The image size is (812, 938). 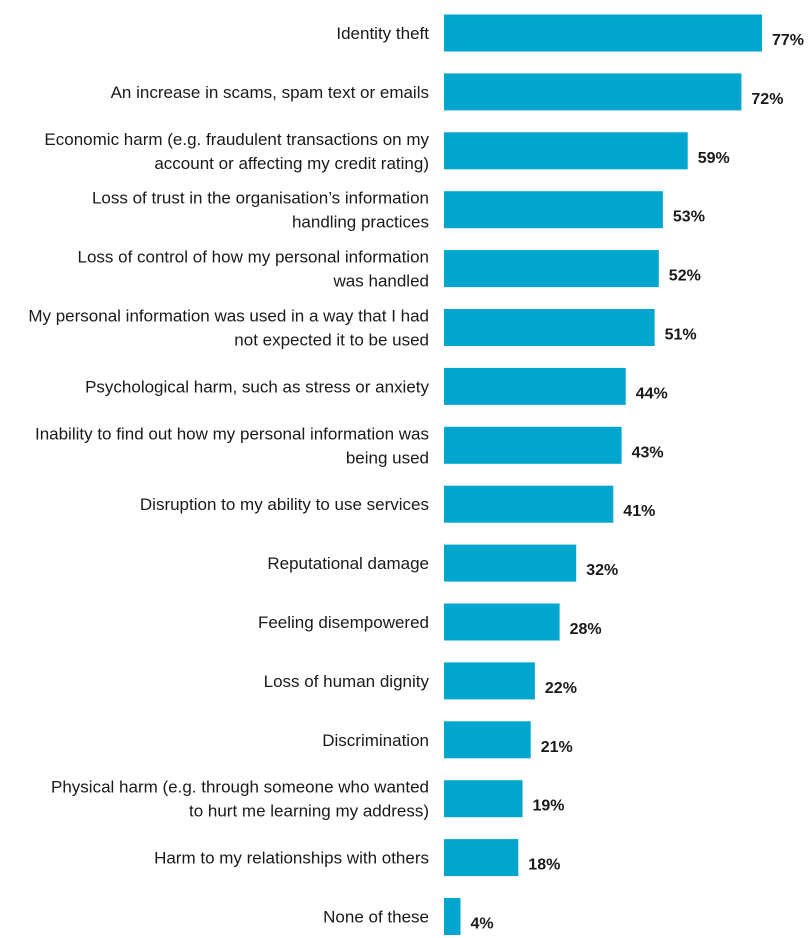 I want to click on value-label: 53%, so click(x=689, y=217).